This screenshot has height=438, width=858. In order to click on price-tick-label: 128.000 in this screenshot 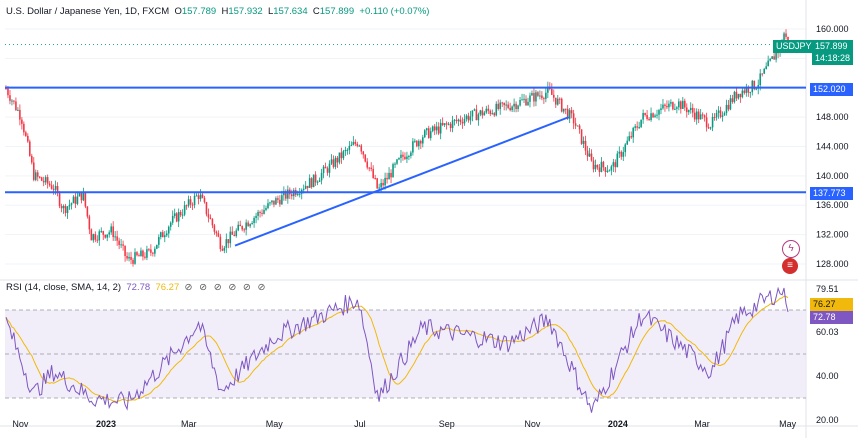, I will do `click(832, 264)`.